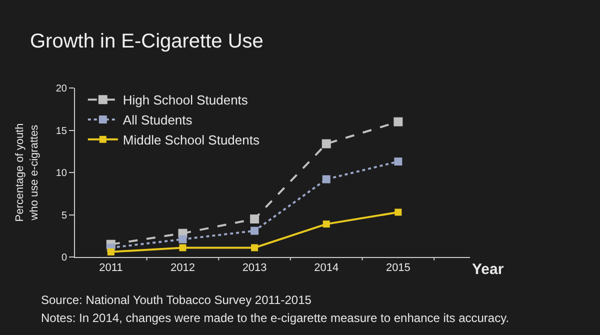  Describe the element at coordinates (254, 268) in the screenshot. I see `x-tick-label: 2013` at that location.